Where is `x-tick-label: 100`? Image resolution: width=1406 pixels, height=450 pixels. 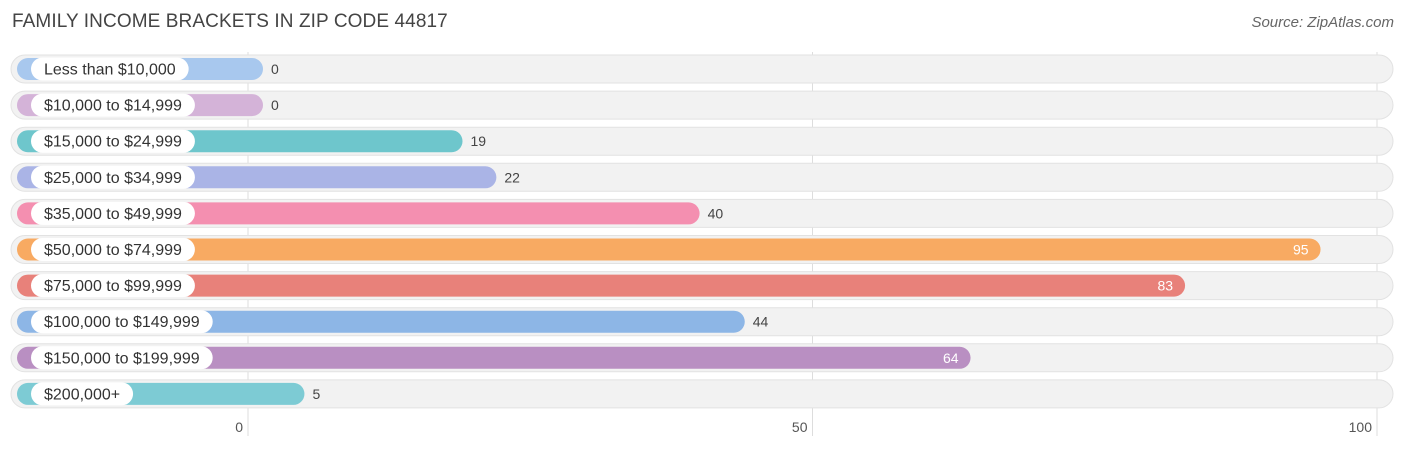 x-tick-label: 100 is located at coordinates (1361, 427).